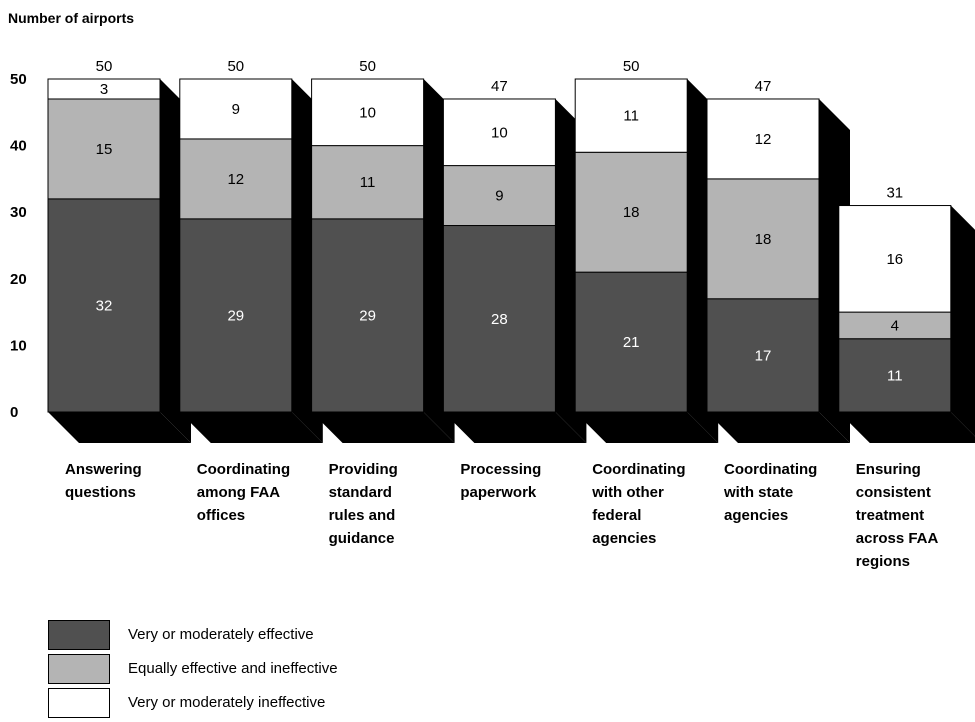 This screenshot has height=722, width=975. I want to click on y-tick-label: 30, so click(18, 212).